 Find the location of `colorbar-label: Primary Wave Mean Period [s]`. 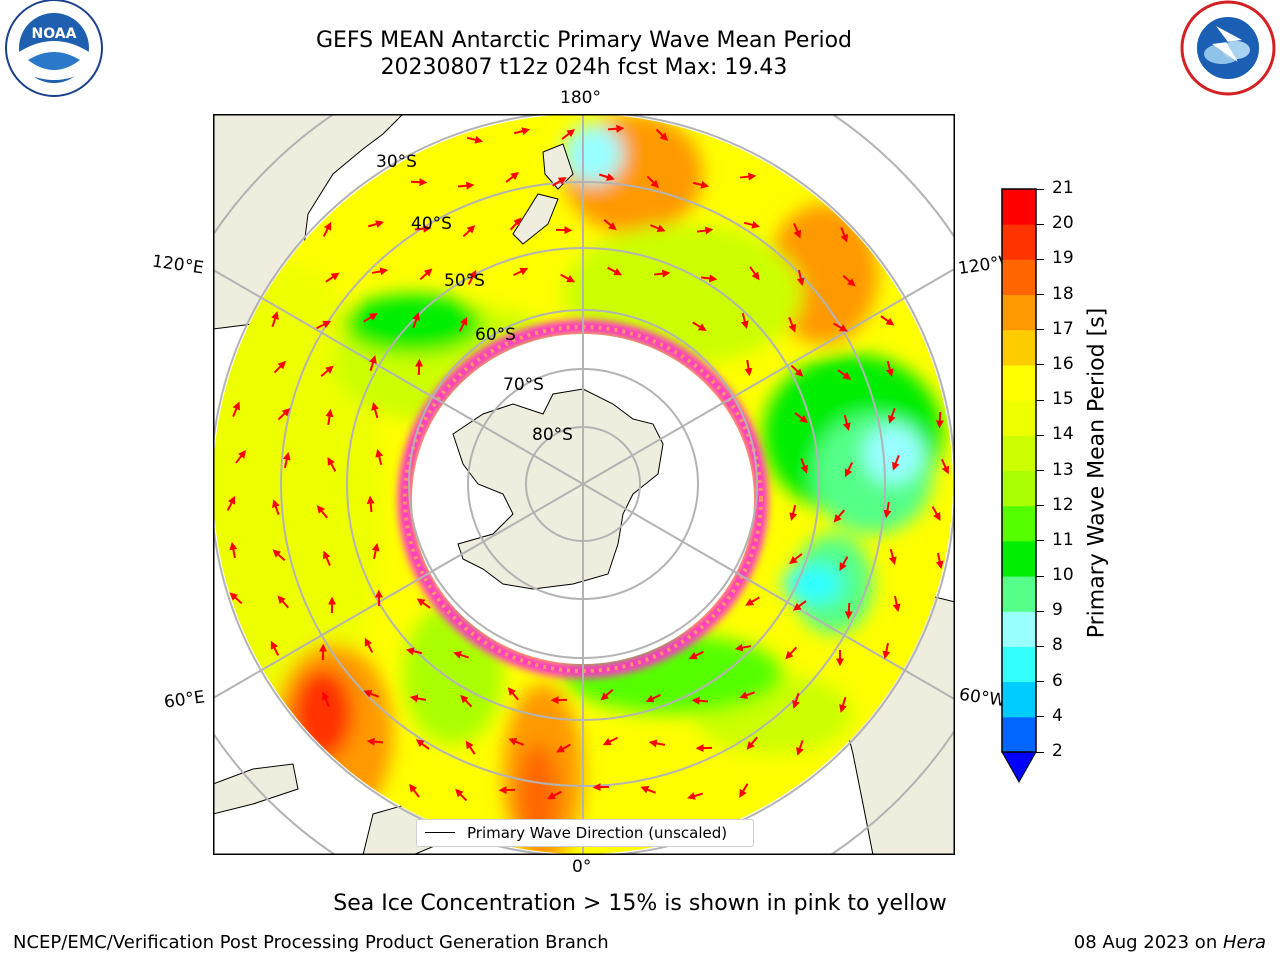

colorbar-label: Primary Wave Mean Period [s] is located at coordinates (1097, 473).